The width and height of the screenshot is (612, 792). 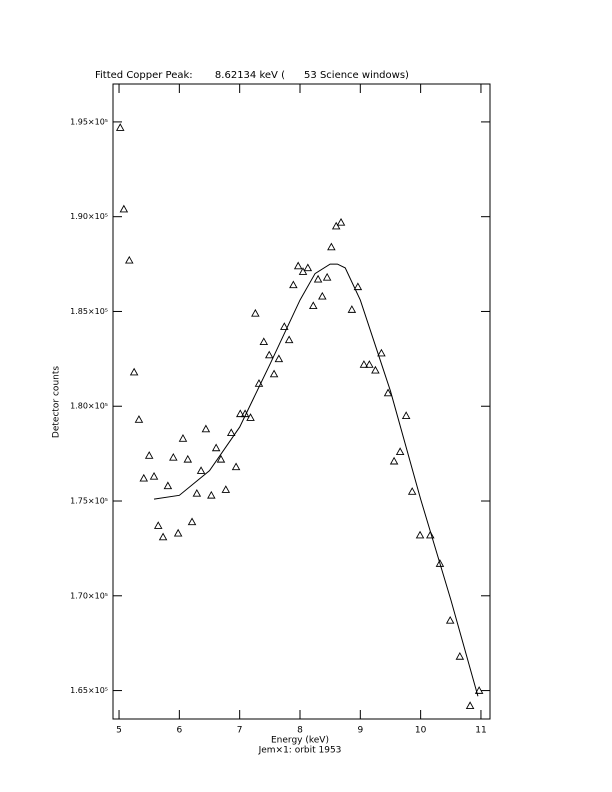 What do you see at coordinates (240, 731) in the screenshot?
I see `x-tick-label: 7` at bounding box center [240, 731].